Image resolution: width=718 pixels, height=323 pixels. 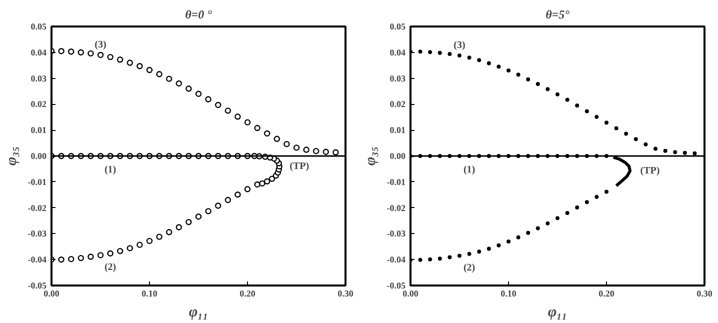 I want to click on chart-title: θ=0 °, so click(x=198, y=15).